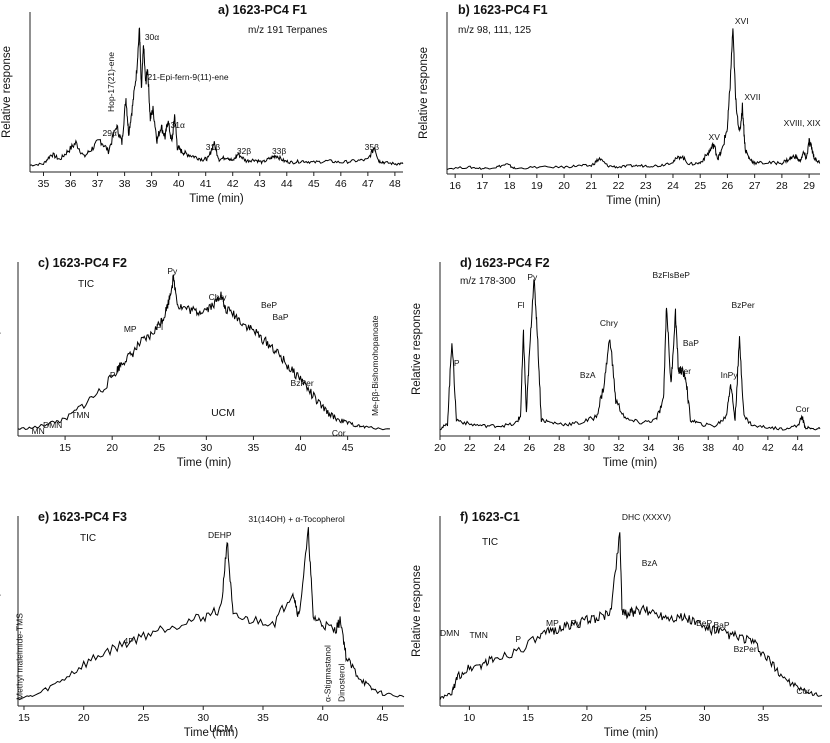 Image resolution: width=830 pixels, height=743 pixels. Describe the element at coordinates (260, 184) in the screenshot. I see `x-tick-label: 43` at that location.